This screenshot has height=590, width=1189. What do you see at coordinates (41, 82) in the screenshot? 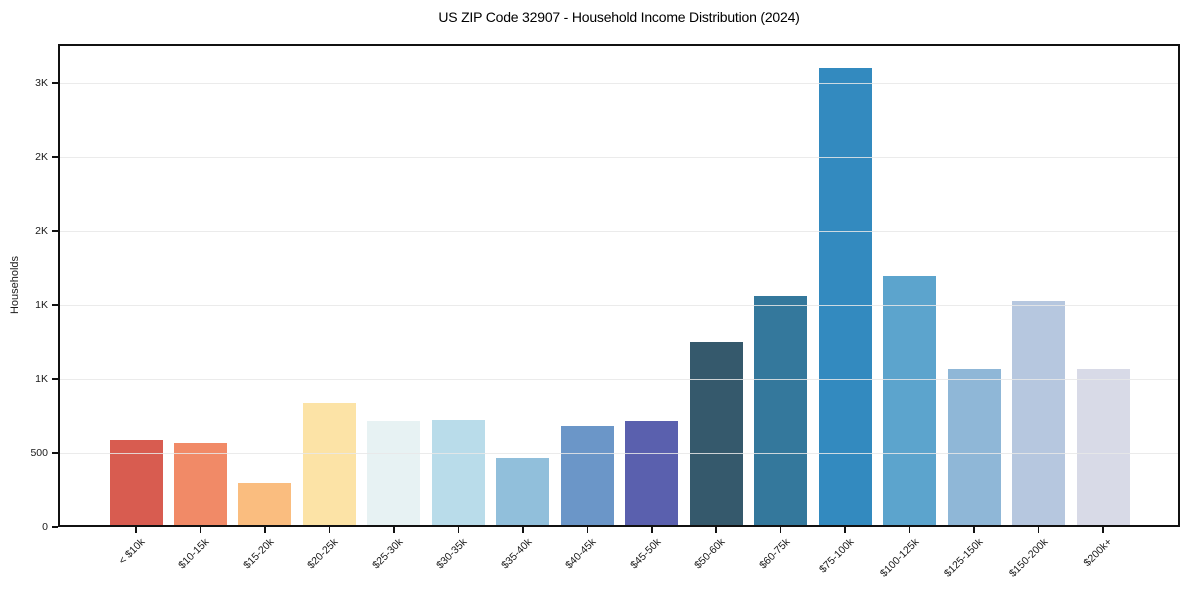
I see `y-tick-label: 3K` at bounding box center [41, 82].